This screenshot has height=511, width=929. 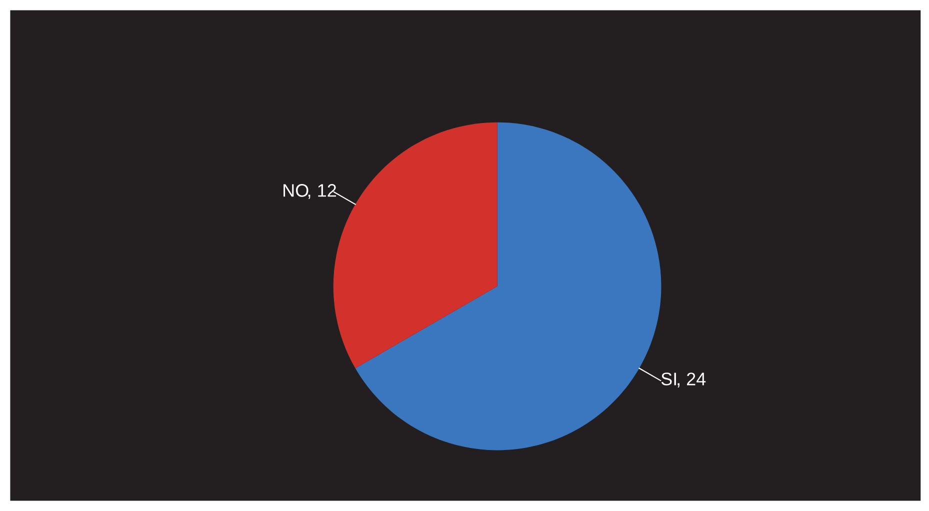 I want to click on slice-label: SI, so click(x=668, y=379).